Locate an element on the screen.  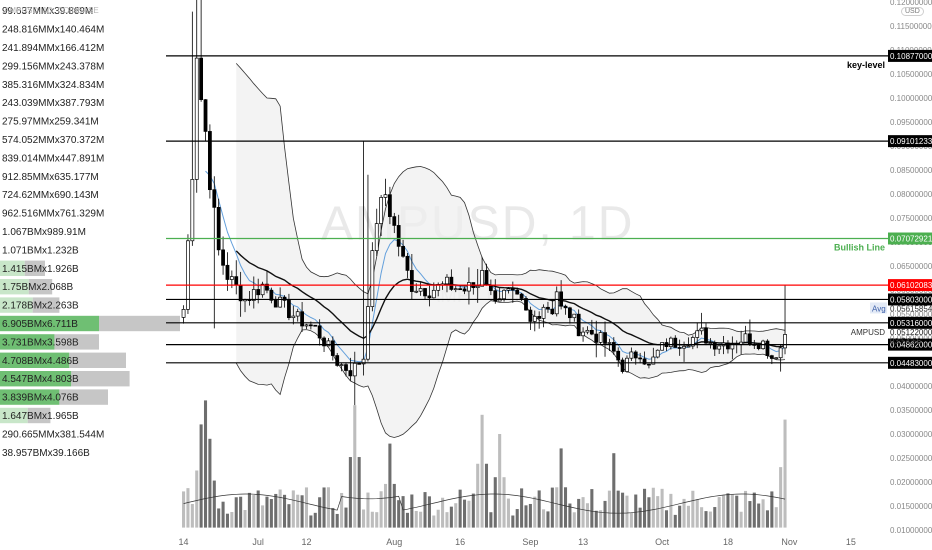
volume-profile-label: 4.547BMx4.803B is located at coordinates (40, 379).